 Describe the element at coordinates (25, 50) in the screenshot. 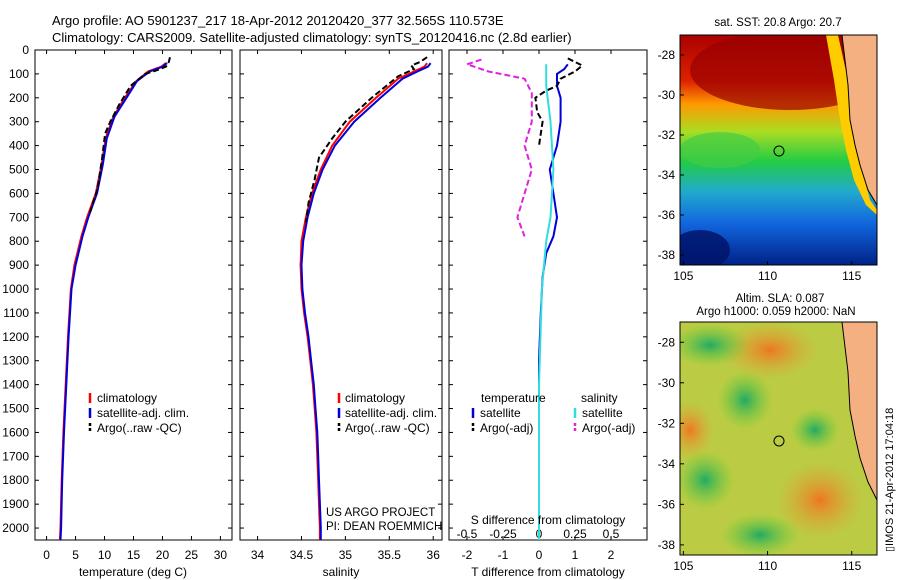

I see `y-tick-label: 0` at that location.